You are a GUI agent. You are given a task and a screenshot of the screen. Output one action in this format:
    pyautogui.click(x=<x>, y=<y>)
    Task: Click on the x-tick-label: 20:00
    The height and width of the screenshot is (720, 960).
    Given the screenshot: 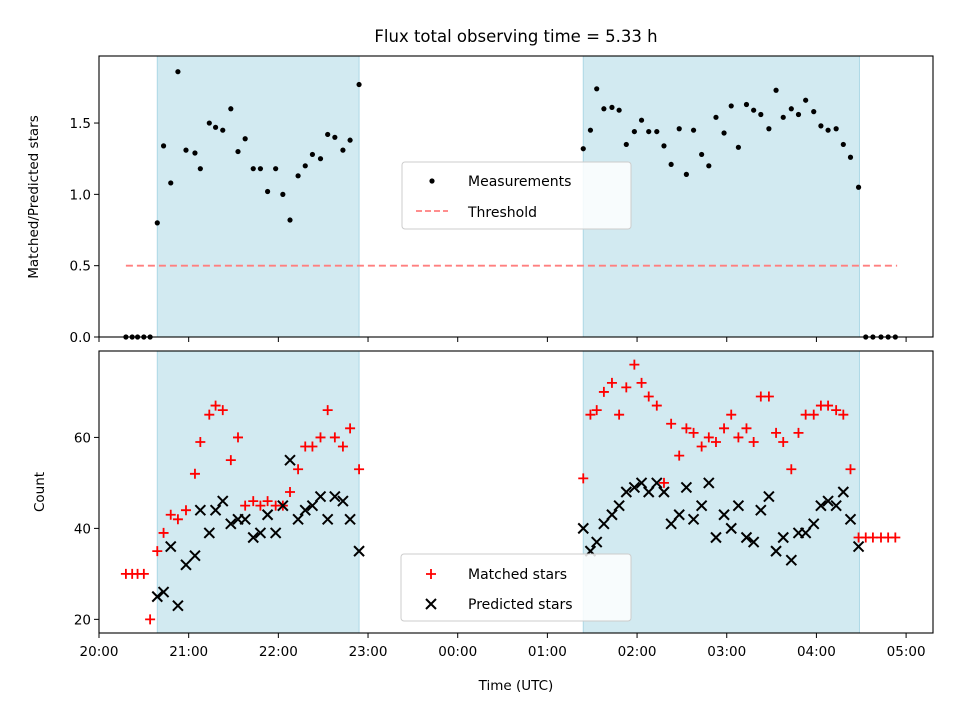 What is the action you would take?
    pyautogui.click(x=99, y=652)
    